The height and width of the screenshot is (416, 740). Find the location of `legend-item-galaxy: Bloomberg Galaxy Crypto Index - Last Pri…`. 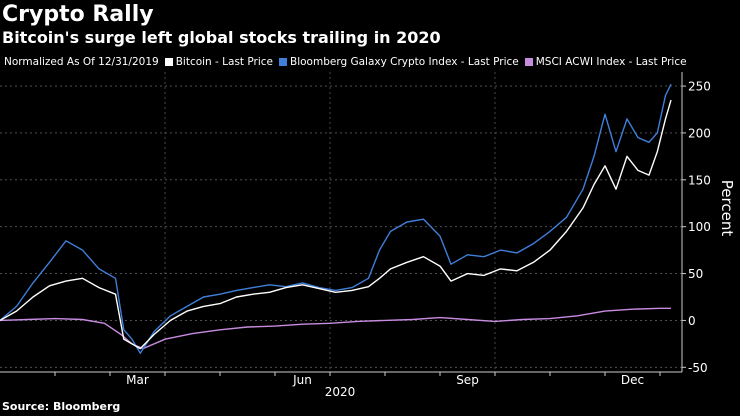

legend-item-galaxy: Bloomberg Galaxy Crypto Index - Last Pri… is located at coordinates (396, 62).